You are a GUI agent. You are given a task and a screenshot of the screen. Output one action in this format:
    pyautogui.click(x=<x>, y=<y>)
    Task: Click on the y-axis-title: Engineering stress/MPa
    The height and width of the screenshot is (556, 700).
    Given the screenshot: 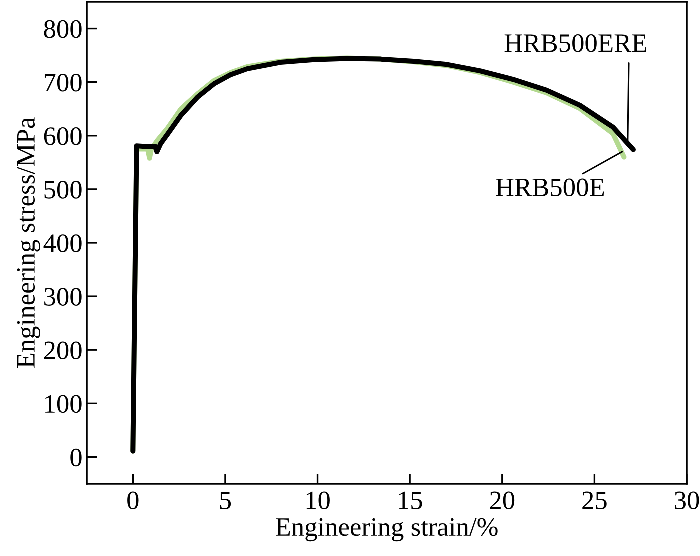 What is the action you would take?
    pyautogui.click(x=28, y=243)
    